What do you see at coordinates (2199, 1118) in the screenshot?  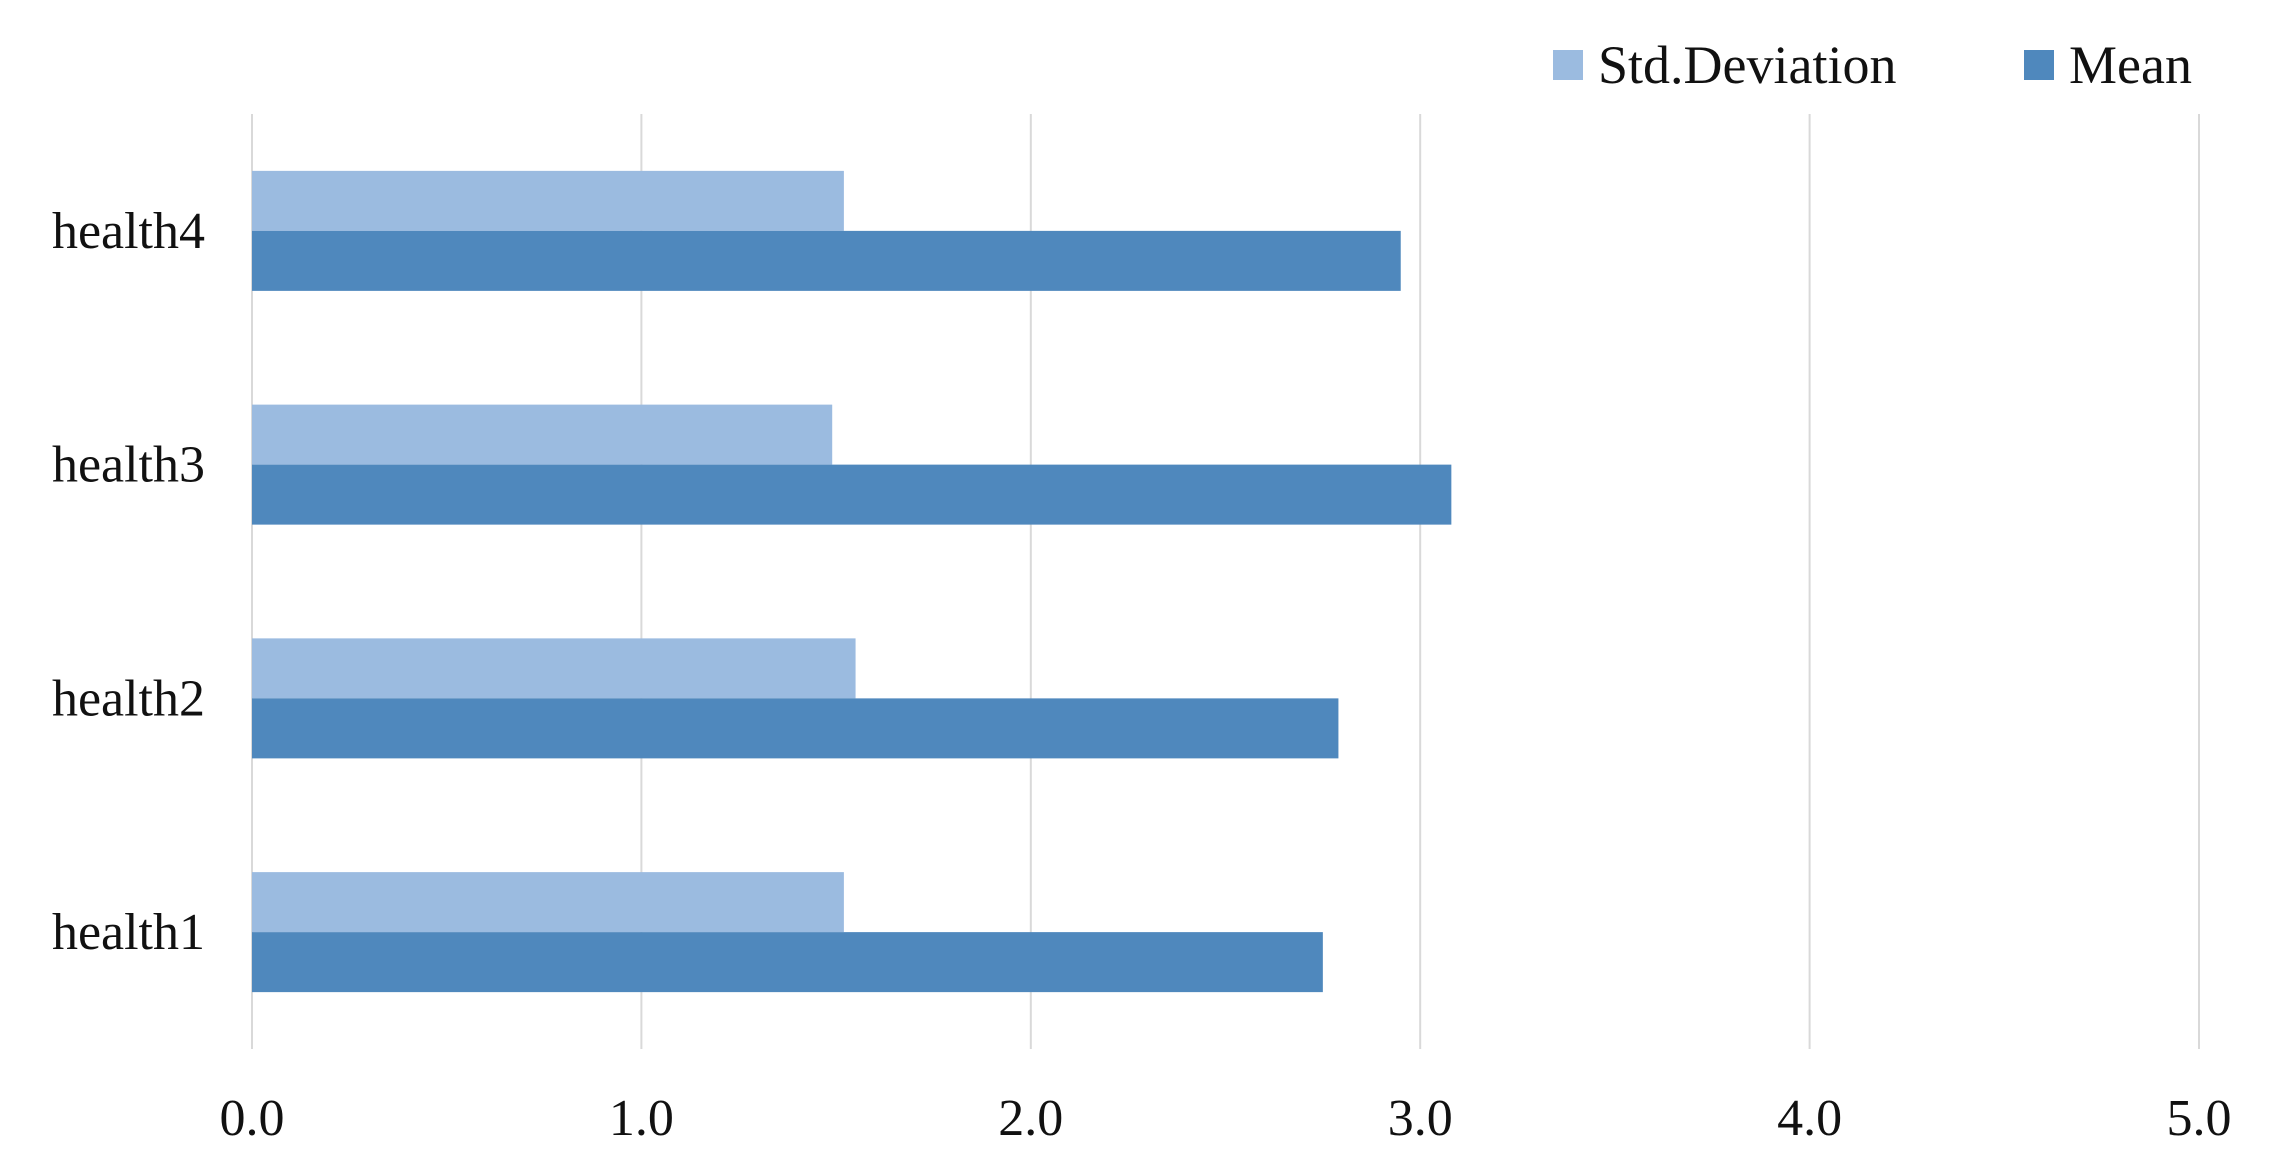 I see `x-tick-label: 5.0` at bounding box center [2199, 1118].